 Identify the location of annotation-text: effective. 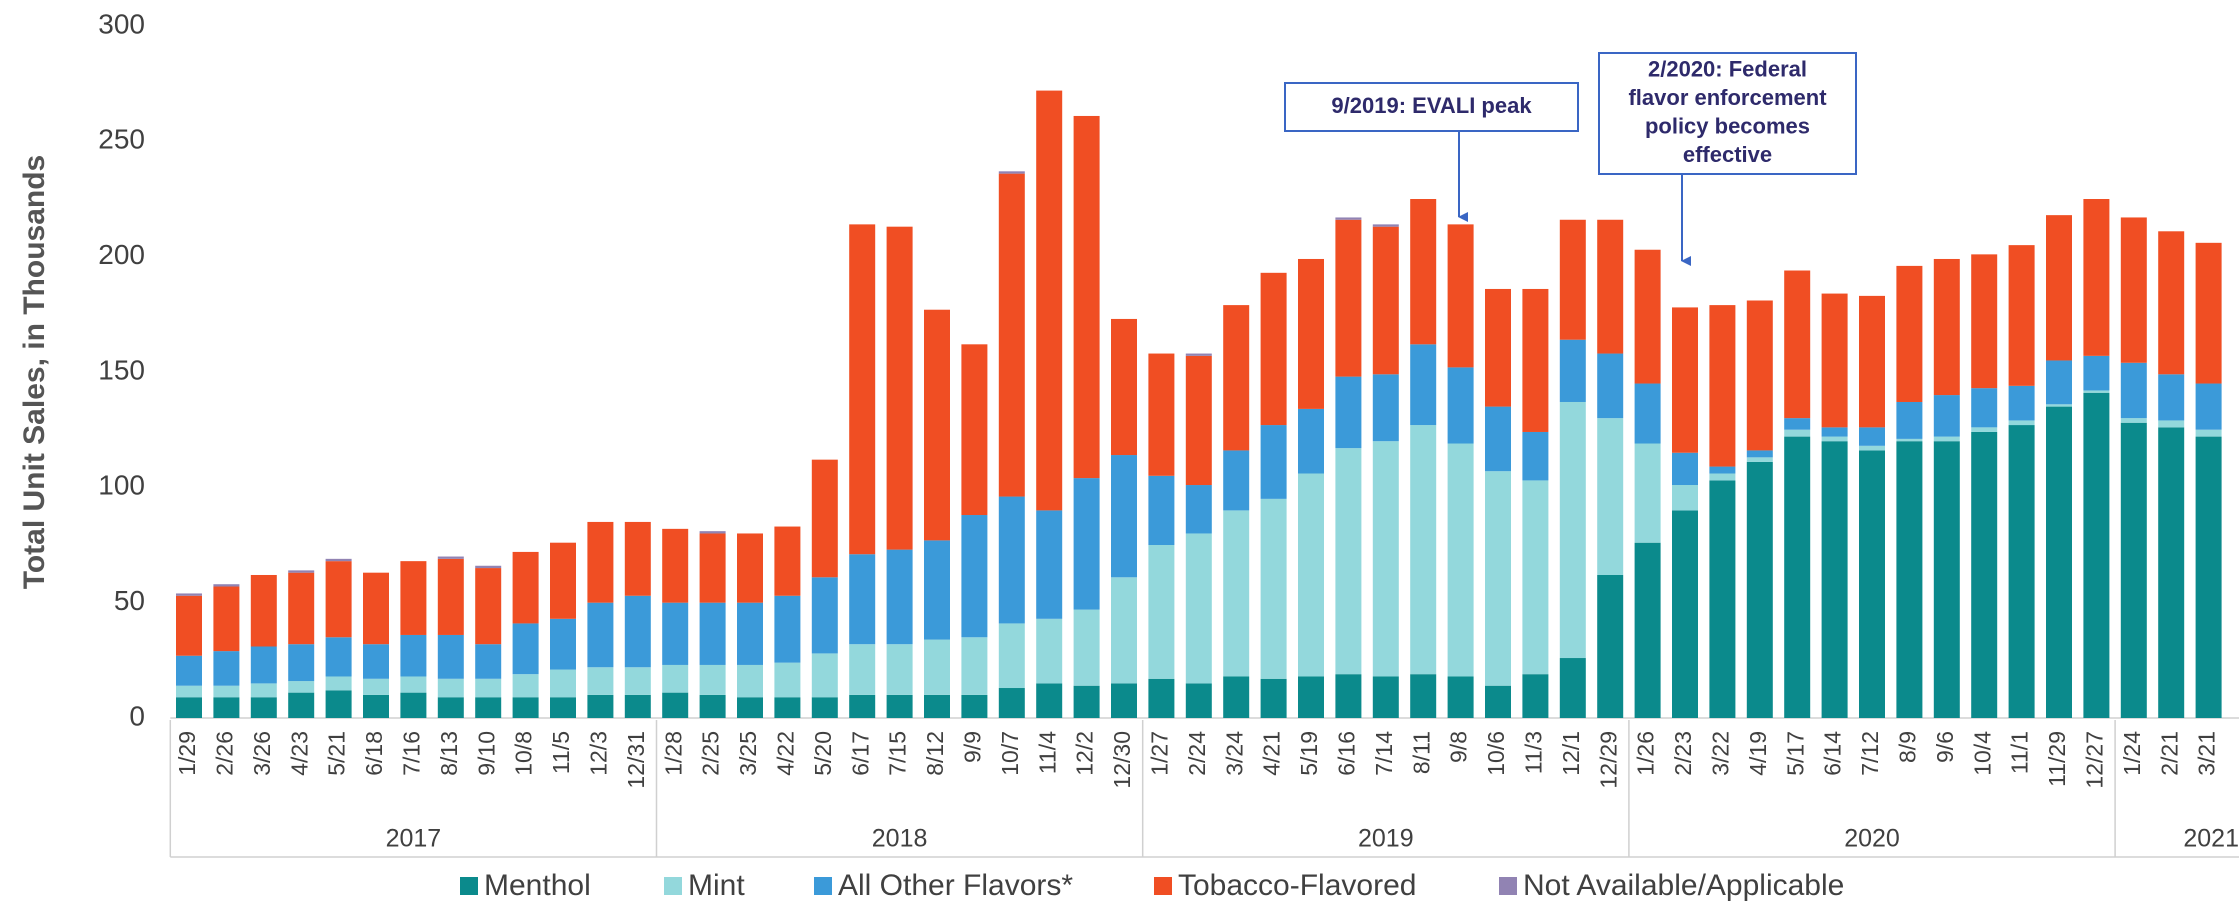
(1727, 154).